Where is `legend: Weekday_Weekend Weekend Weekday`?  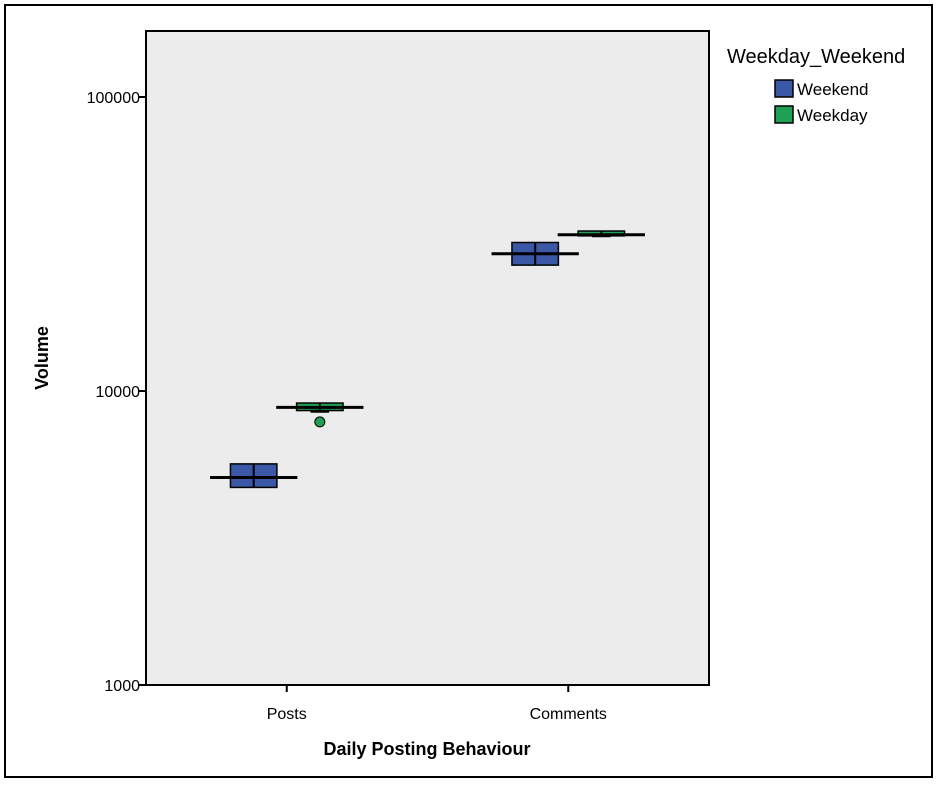 legend: Weekday_Weekend Weekend Weekday is located at coordinates (816, 85).